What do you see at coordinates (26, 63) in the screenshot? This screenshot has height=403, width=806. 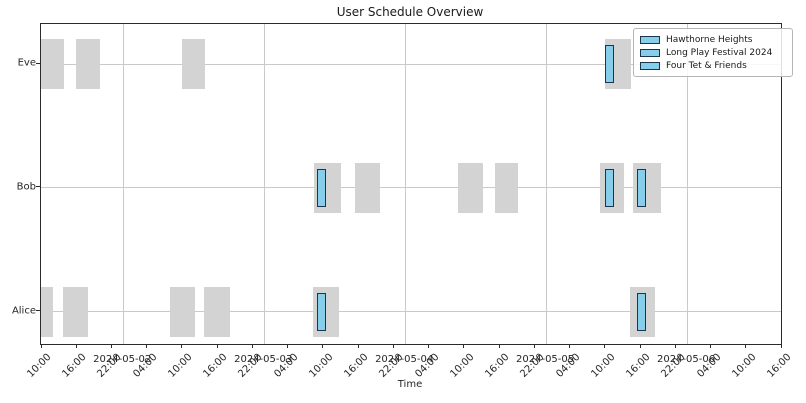 I see `y-tick-label-user: Eve` at bounding box center [26, 63].